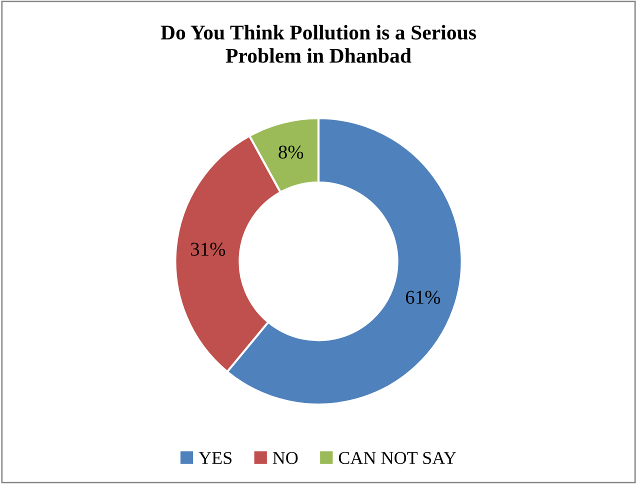  Describe the element at coordinates (423, 297) in the screenshot. I see `data-label: 61%` at that location.